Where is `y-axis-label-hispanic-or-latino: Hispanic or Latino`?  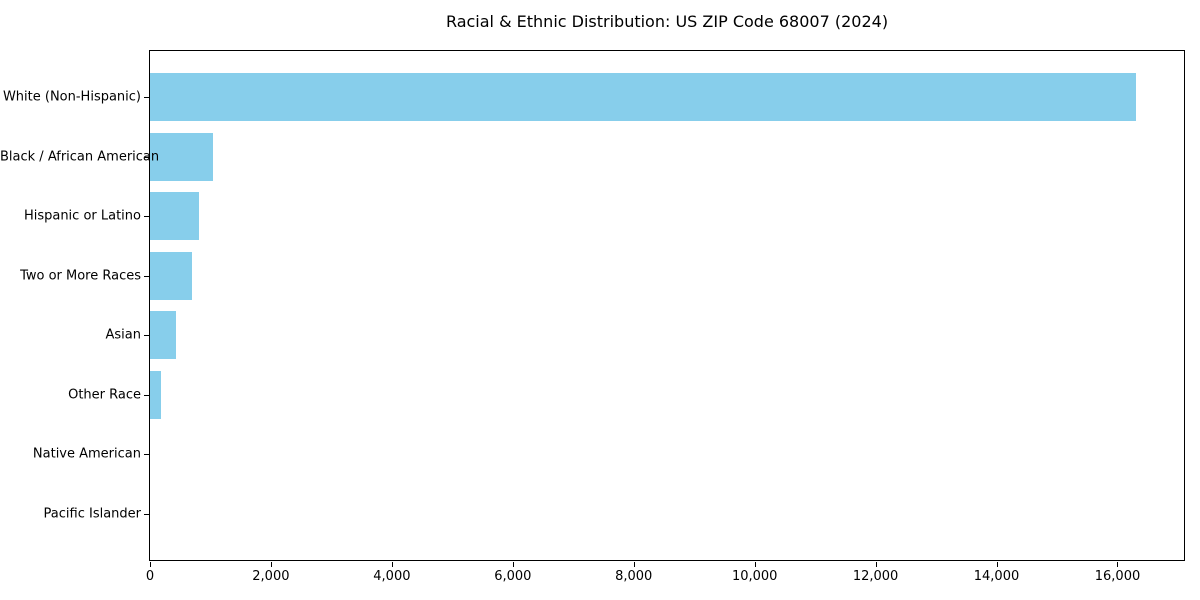
y-axis-label-hispanic-or-latino: Hispanic or Latino is located at coordinates (82, 216).